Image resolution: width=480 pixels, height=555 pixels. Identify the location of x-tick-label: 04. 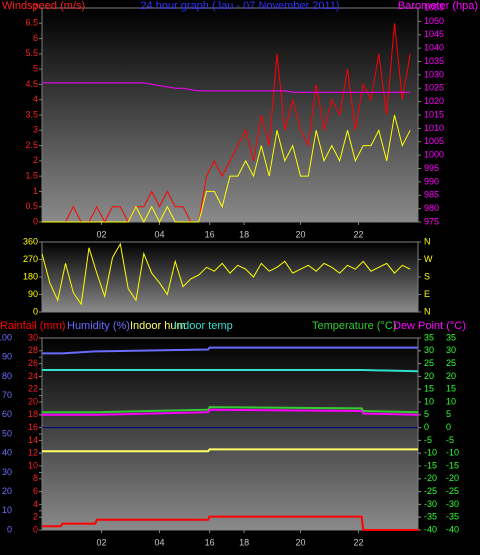
(159, 234).